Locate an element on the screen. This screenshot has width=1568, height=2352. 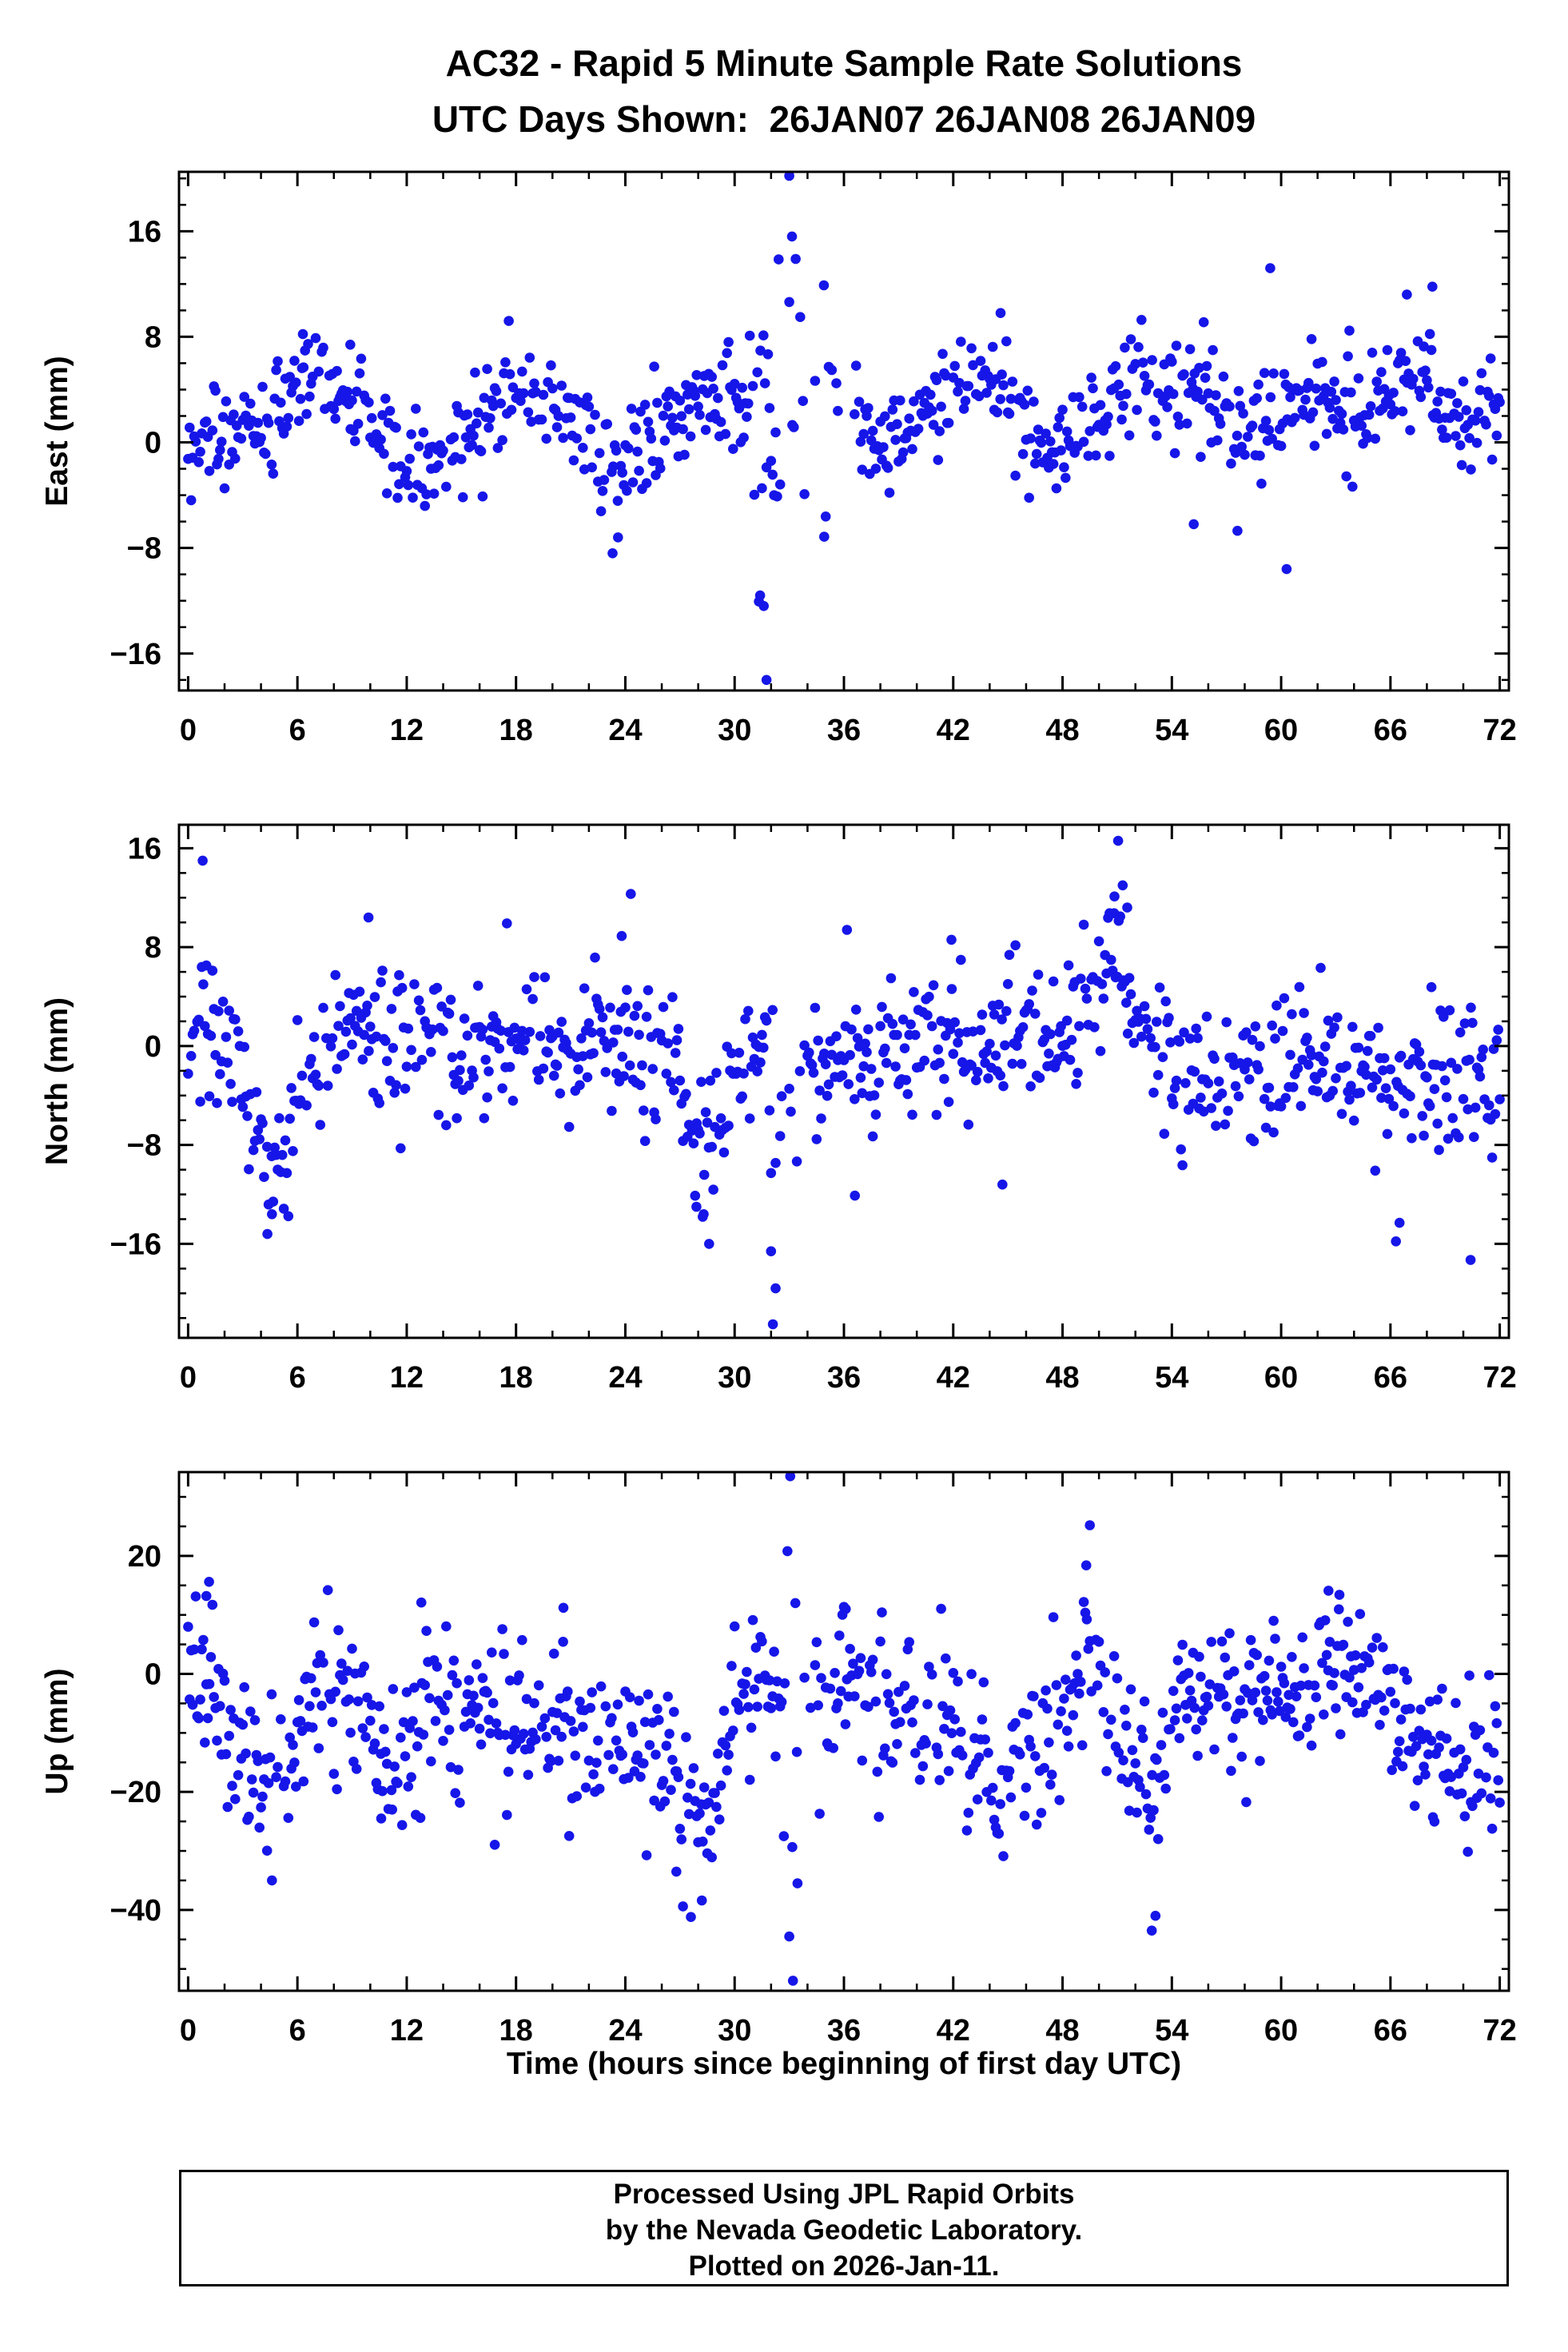
y-tick-label: −40 is located at coordinates (135, 1911).